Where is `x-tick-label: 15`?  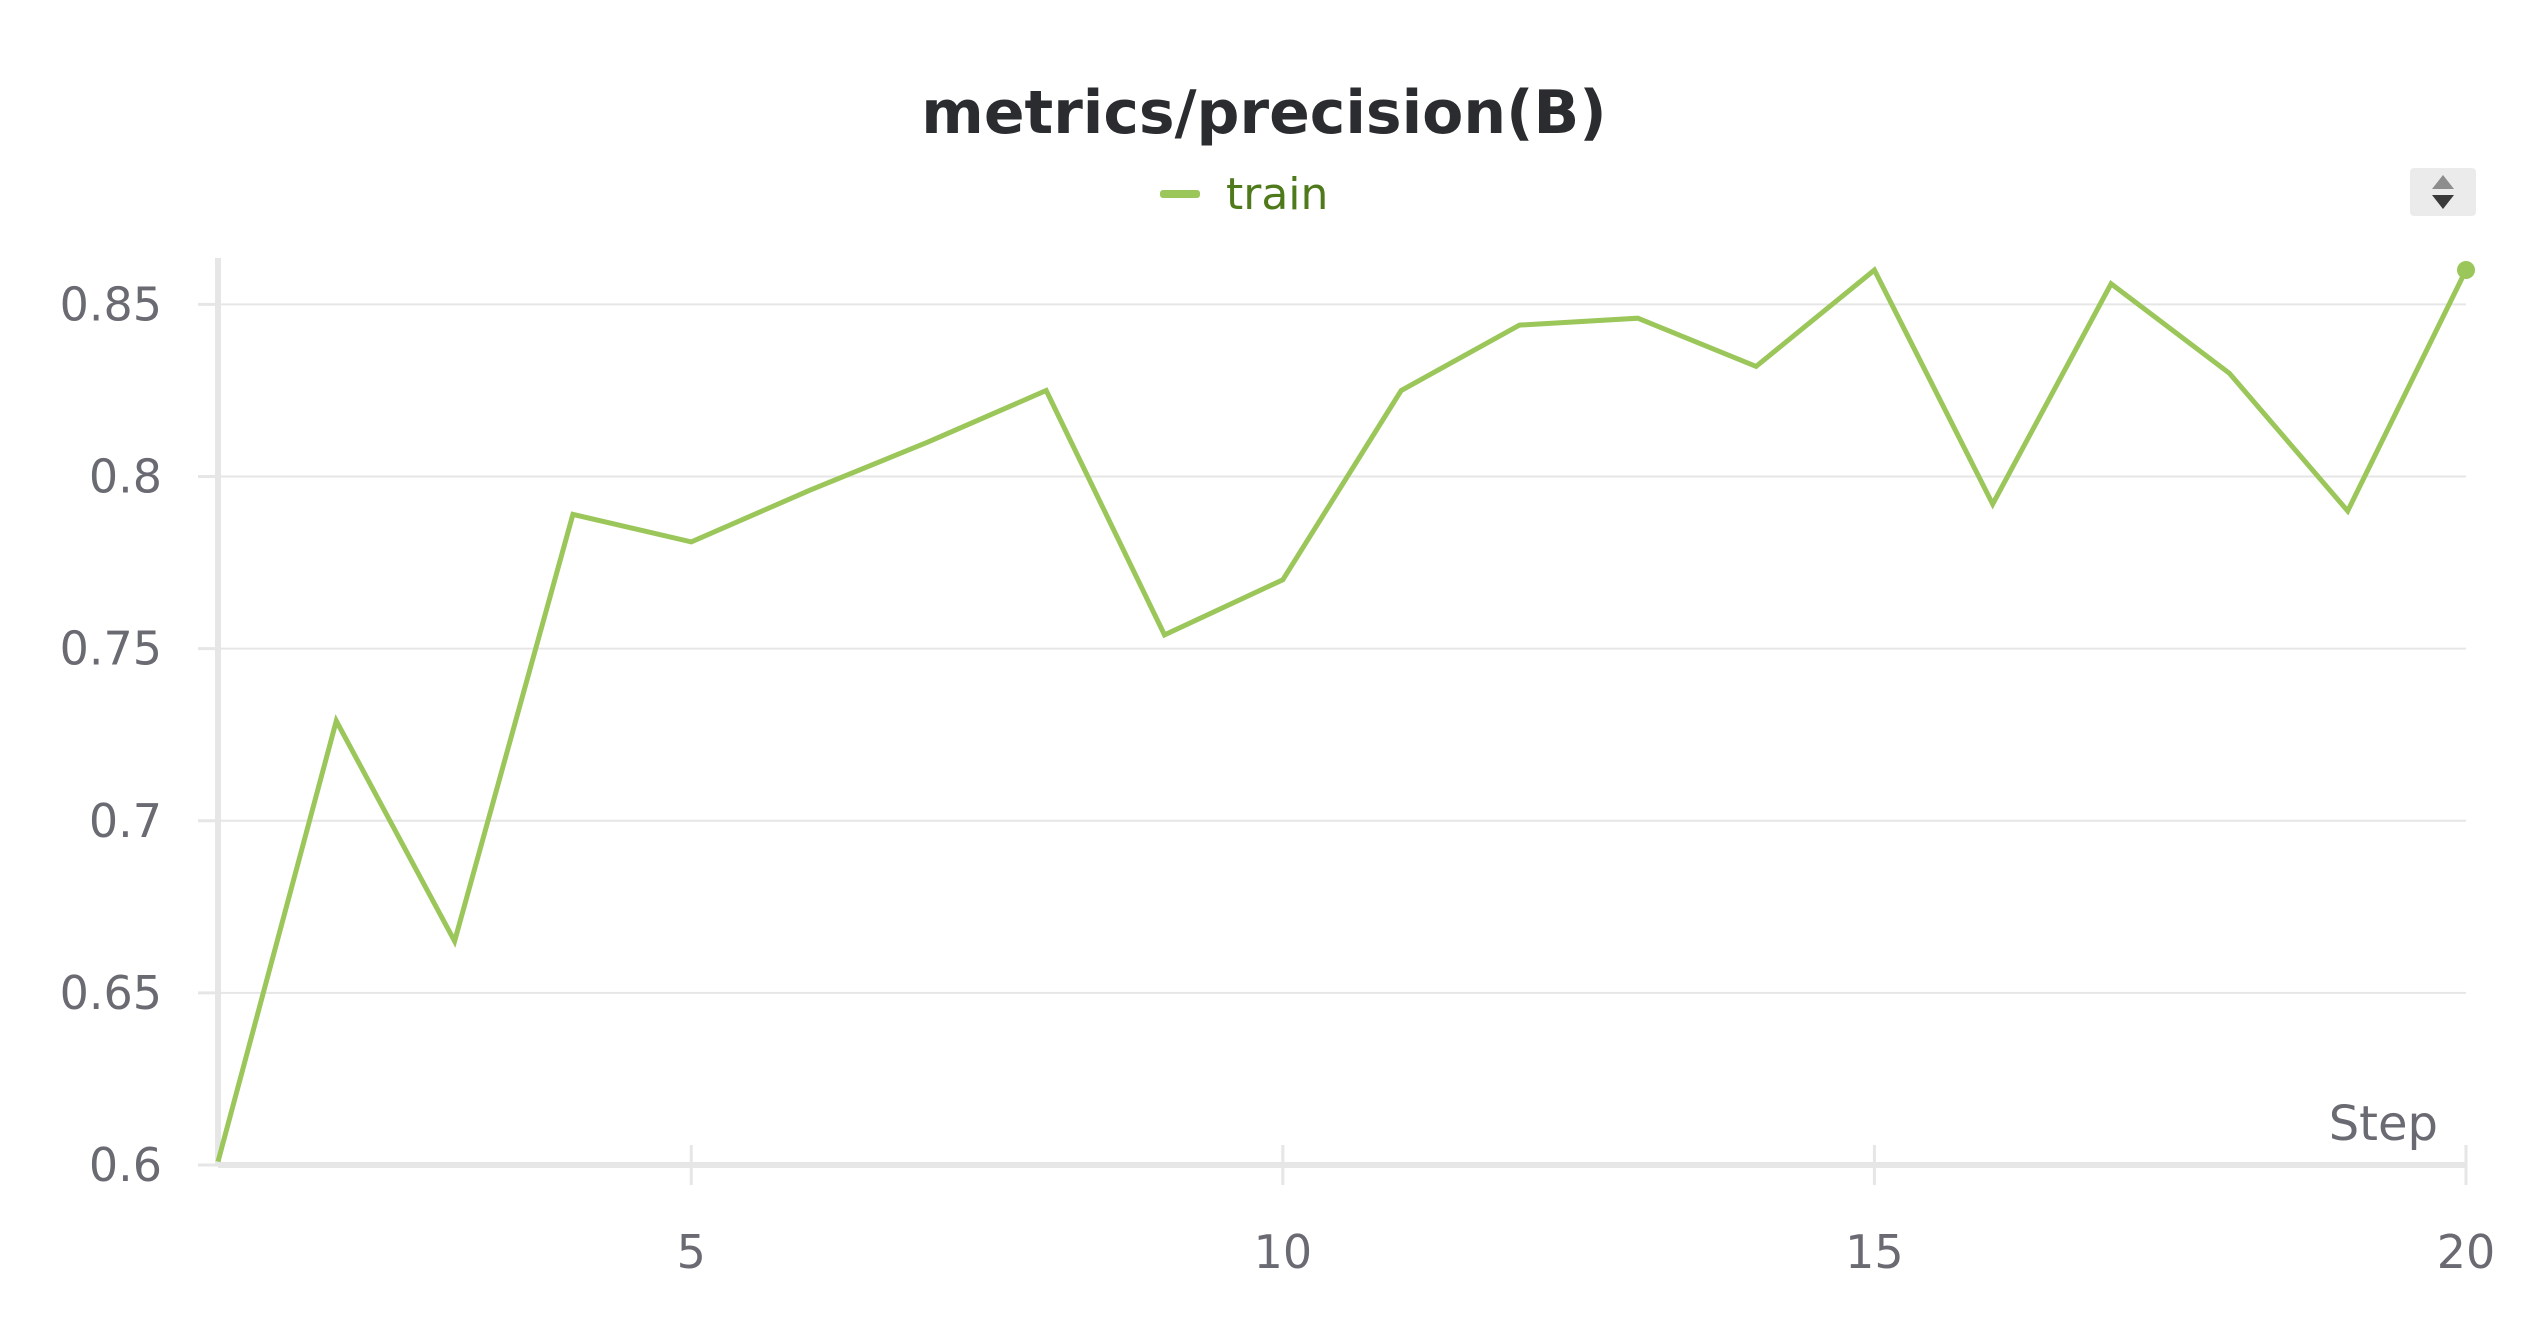 x-tick-label: 15 is located at coordinates (1874, 1252).